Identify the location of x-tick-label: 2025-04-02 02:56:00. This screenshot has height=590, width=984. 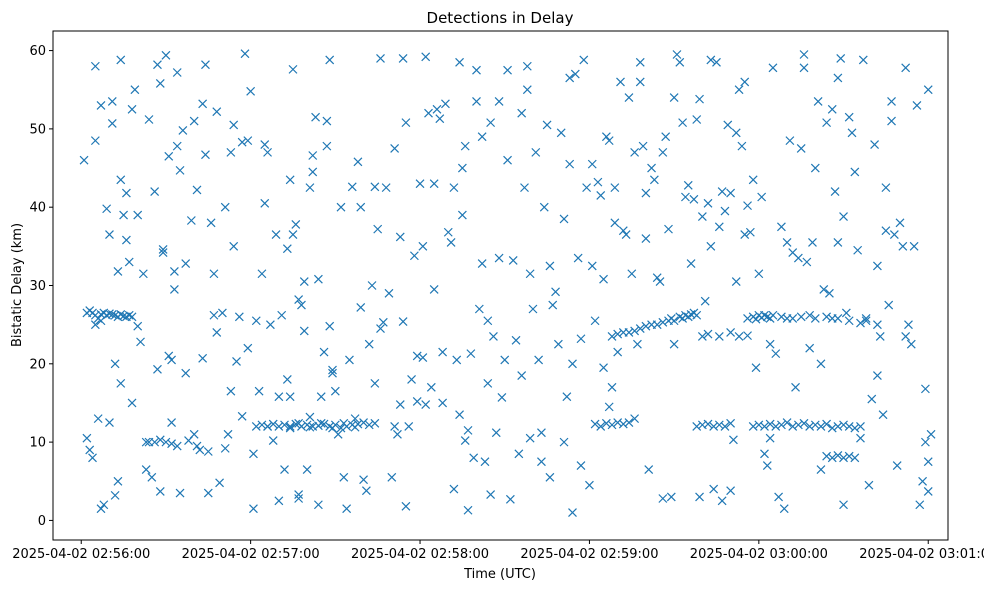
(81, 554).